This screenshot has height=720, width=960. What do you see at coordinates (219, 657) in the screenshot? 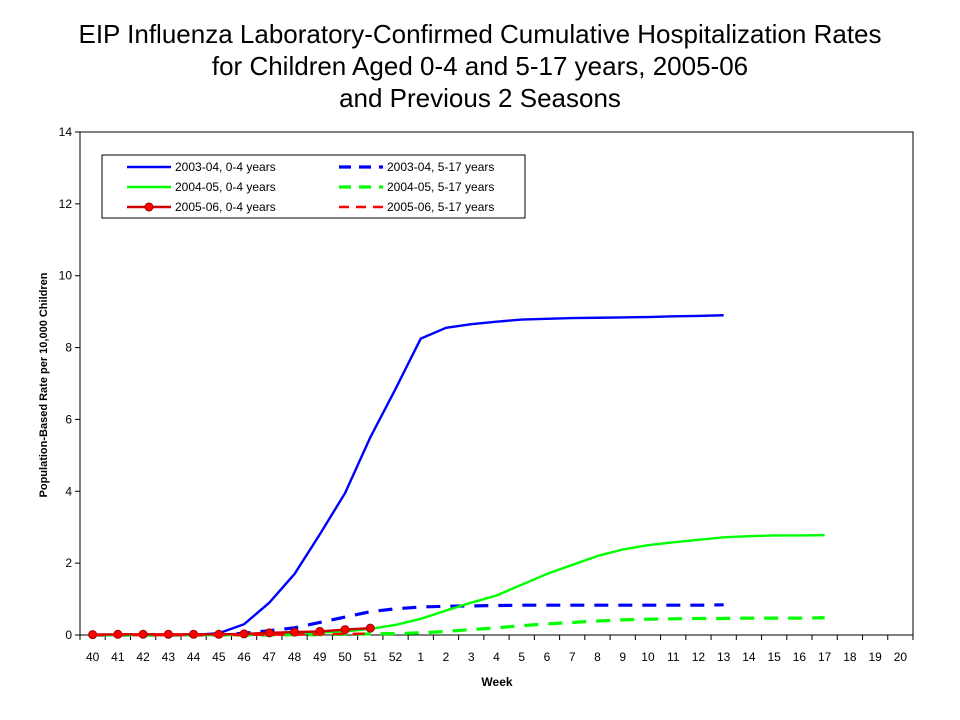
I see `x-tick-label: 45` at bounding box center [219, 657].